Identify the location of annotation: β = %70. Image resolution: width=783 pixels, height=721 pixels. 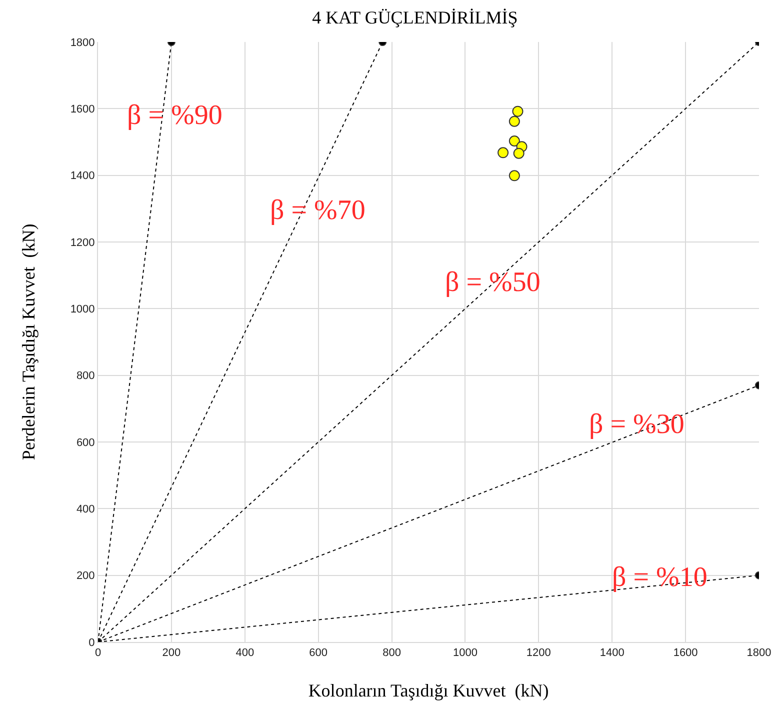
(318, 210).